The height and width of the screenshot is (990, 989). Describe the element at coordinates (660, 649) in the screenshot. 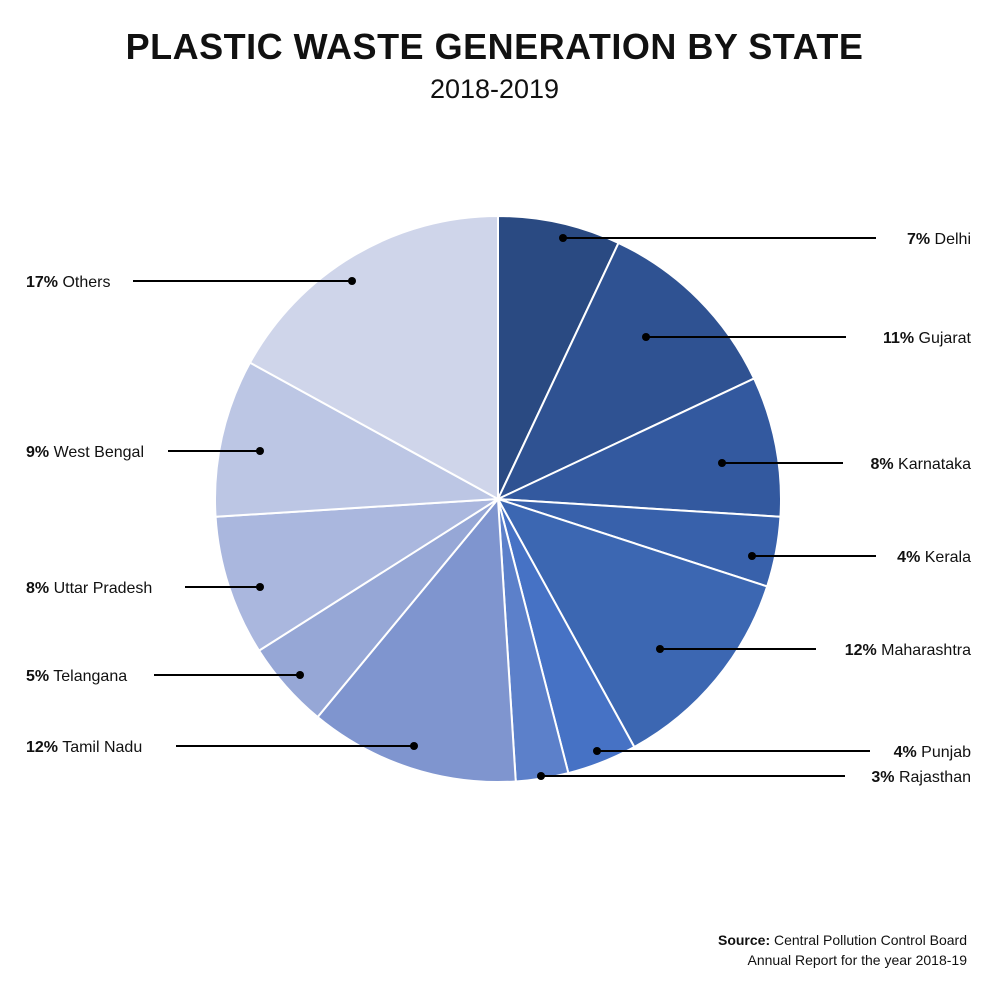

I see `leader-dot-maharashtra` at that location.